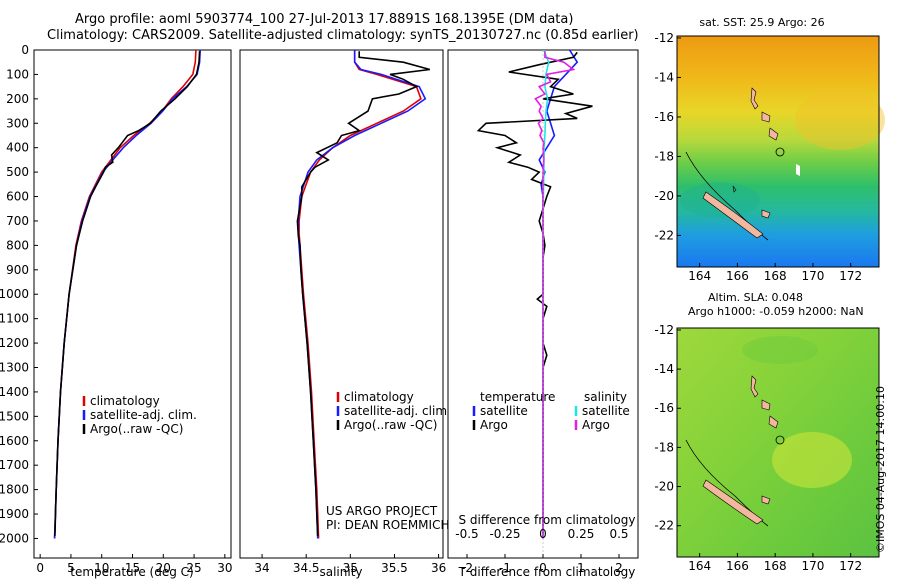  I want to click on depth-tick-label: 400, so click(17, 148).